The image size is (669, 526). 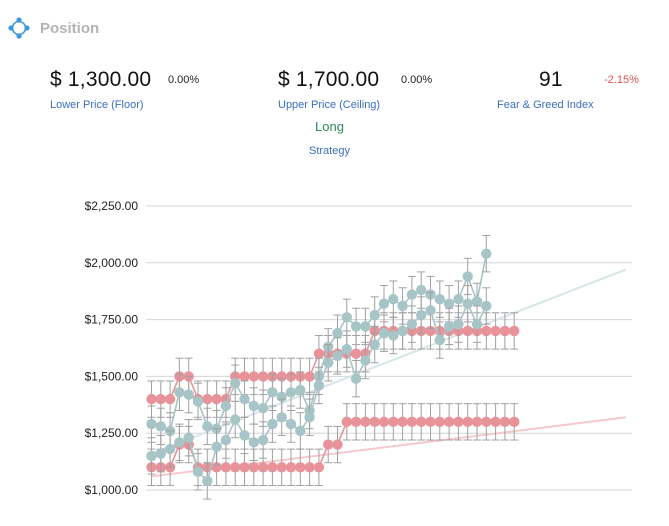 I want to click on cluster-logo-icon, so click(x=19, y=28).